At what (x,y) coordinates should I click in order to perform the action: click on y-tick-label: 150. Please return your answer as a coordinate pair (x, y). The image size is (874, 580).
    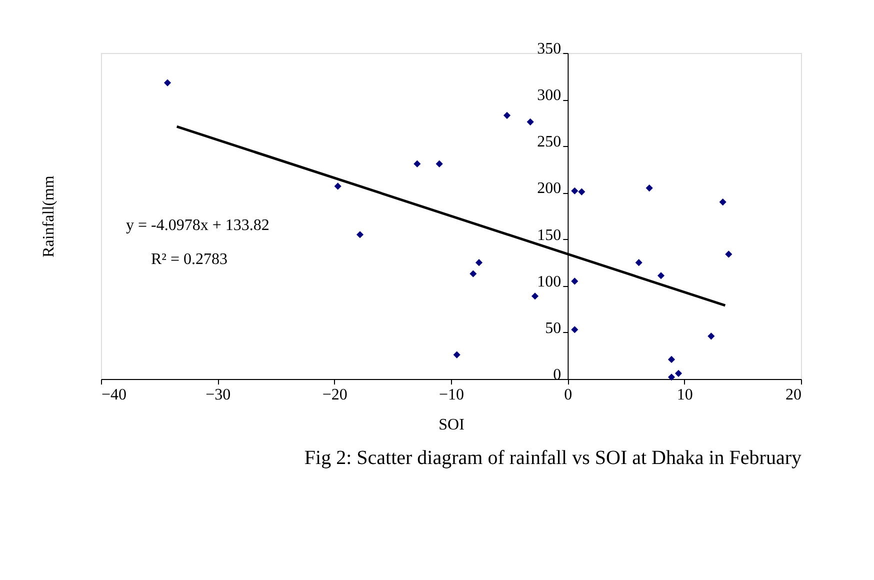
    Looking at the image, I should click on (549, 235).